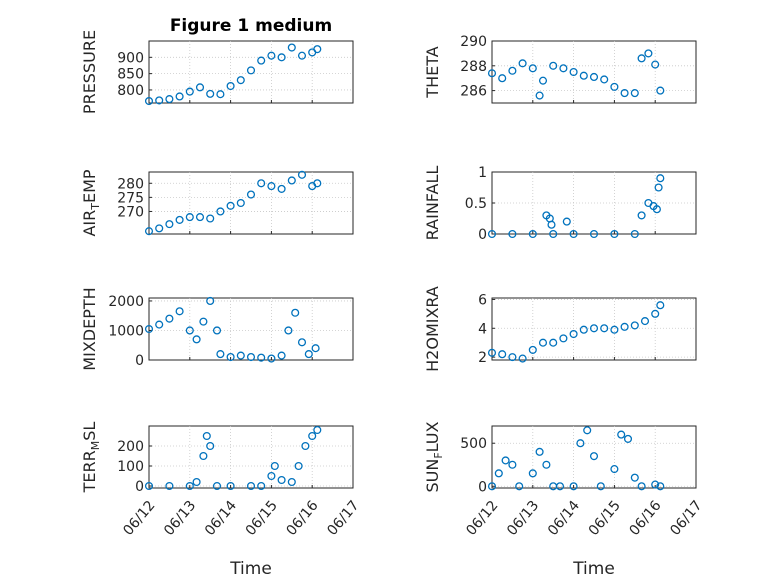 The height and width of the screenshot is (583, 778). I want to click on x-tick-label: 06/12, so click(139, 518).